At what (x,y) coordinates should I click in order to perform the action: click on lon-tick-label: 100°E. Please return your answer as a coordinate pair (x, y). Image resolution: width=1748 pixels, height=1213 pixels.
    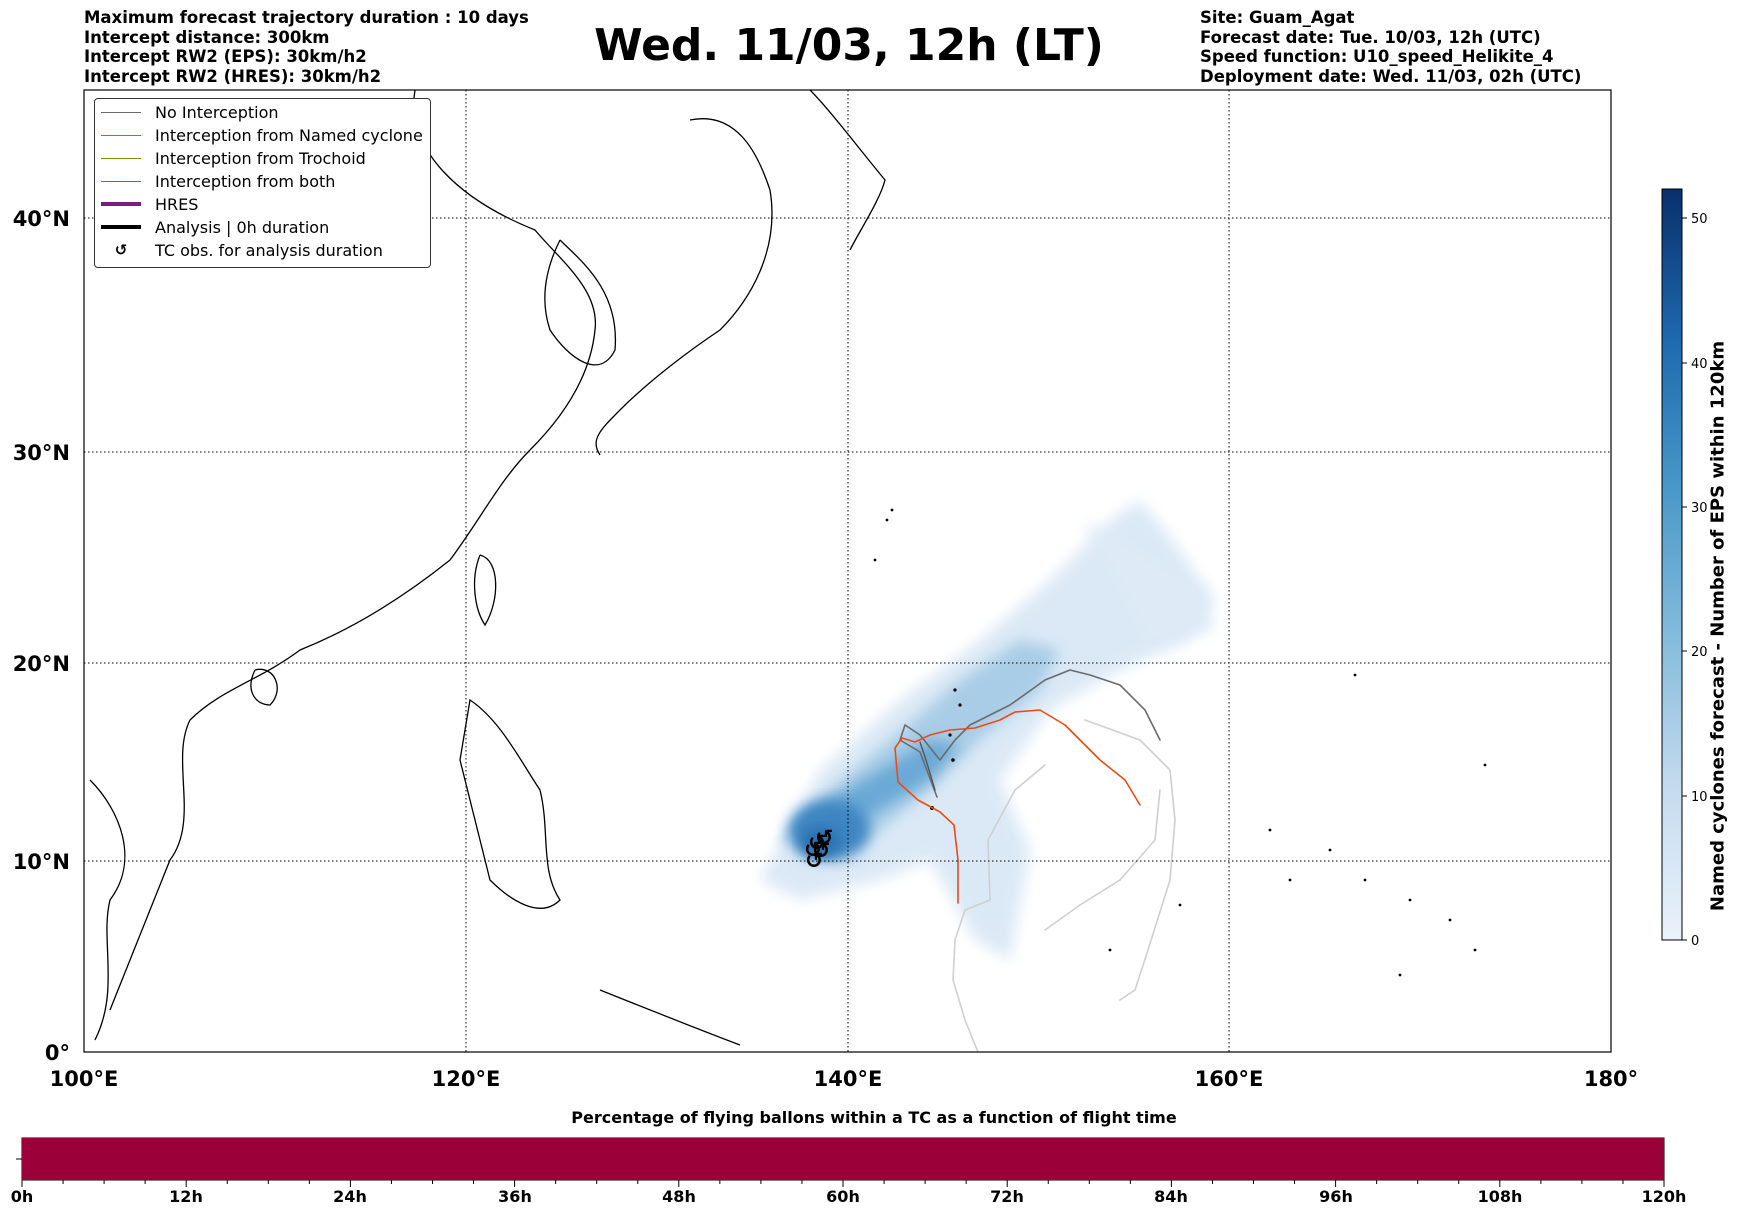
    Looking at the image, I should click on (84, 1079).